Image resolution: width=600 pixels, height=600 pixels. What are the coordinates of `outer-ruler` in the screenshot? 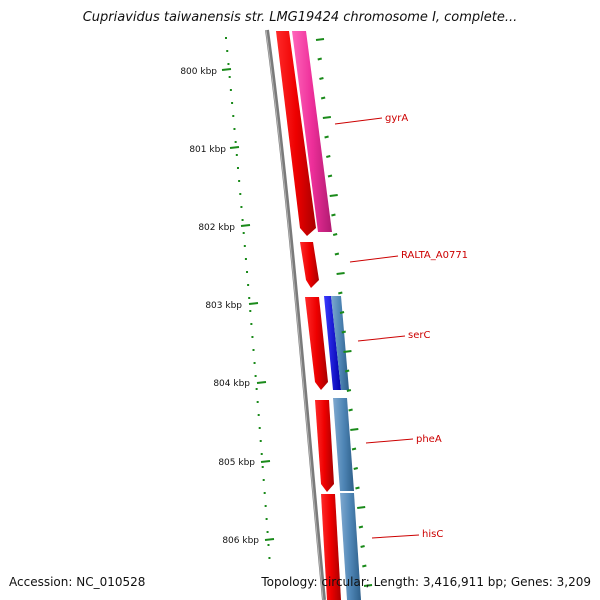 It's located at (344, 312).